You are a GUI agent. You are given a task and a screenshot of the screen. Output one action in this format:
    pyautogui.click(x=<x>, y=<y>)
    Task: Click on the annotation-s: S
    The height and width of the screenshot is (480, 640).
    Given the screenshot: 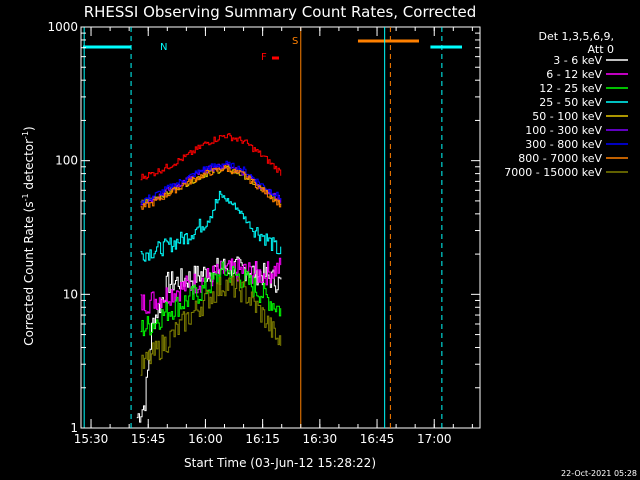 What is the action you would take?
    pyautogui.click(x=295, y=41)
    